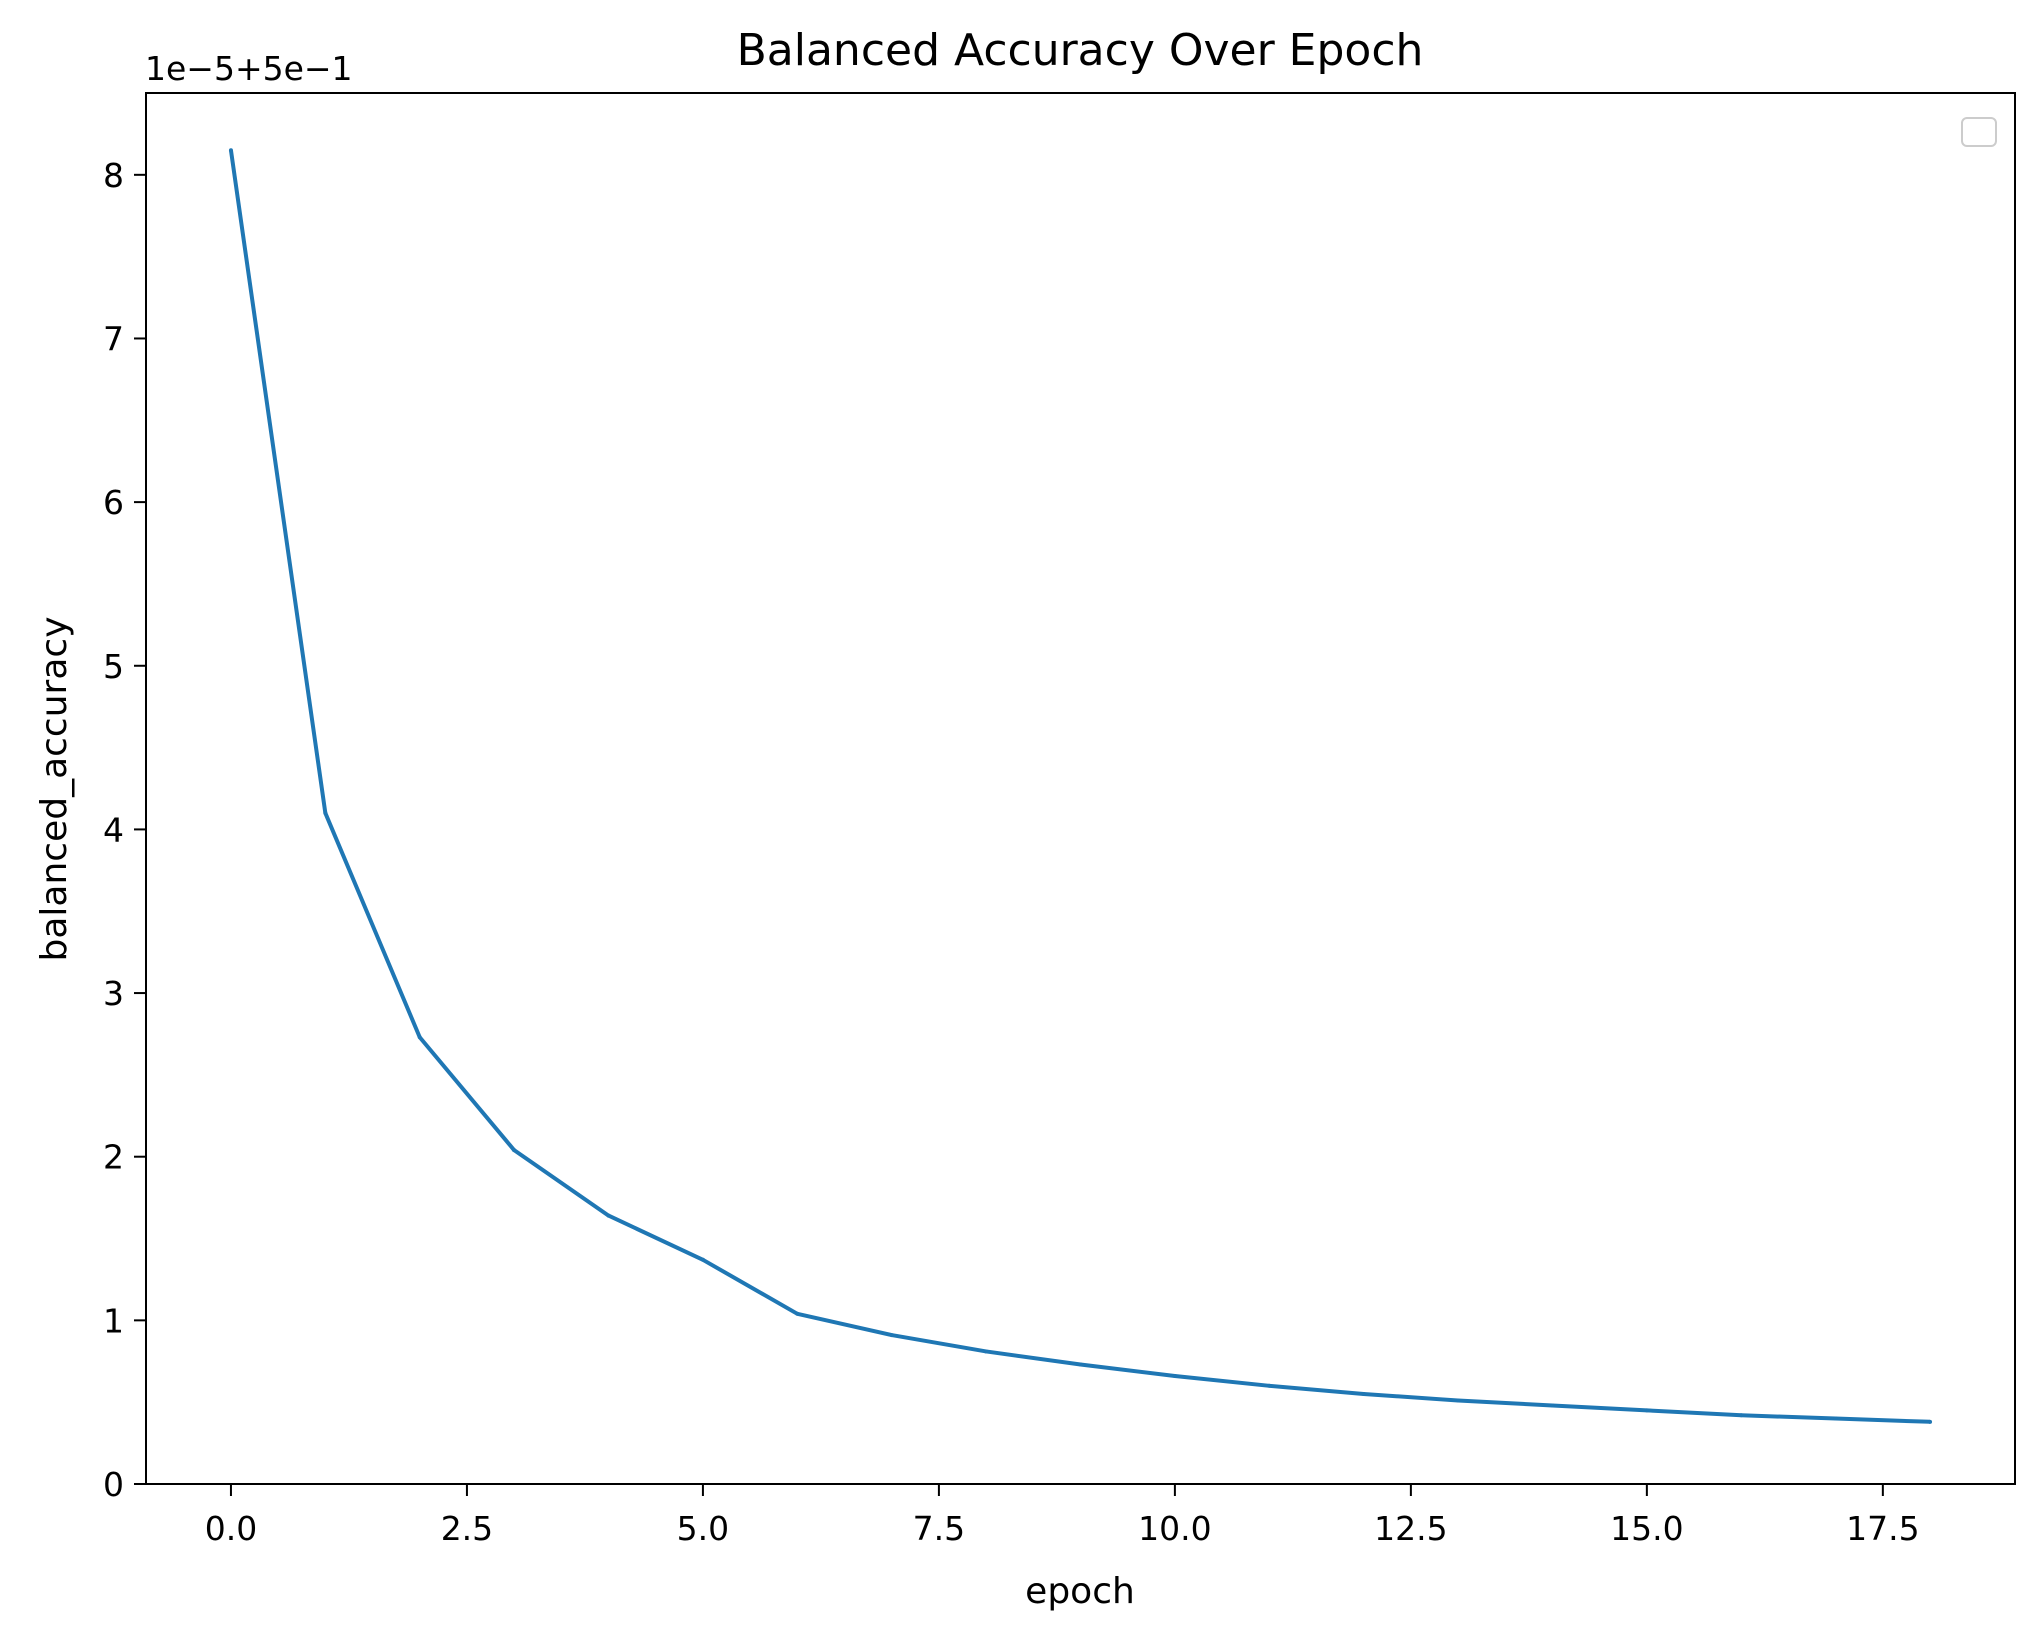 The height and width of the screenshot is (1638, 2035). Describe the element at coordinates (231, 1528) in the screenshot. I see `x-tick-label: 0.0` at that location.